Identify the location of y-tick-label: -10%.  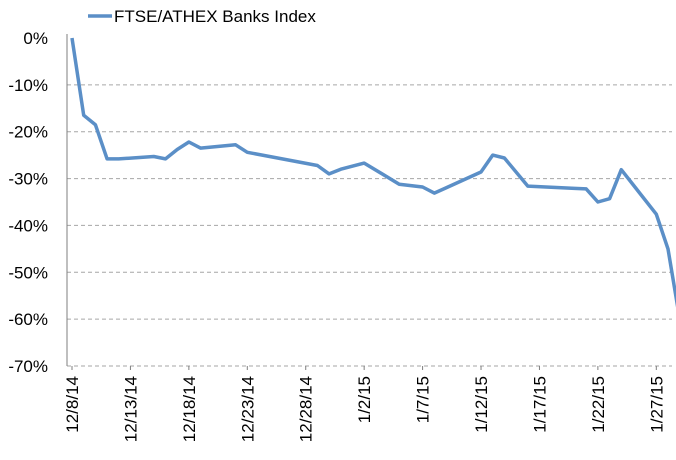
(28, 85).